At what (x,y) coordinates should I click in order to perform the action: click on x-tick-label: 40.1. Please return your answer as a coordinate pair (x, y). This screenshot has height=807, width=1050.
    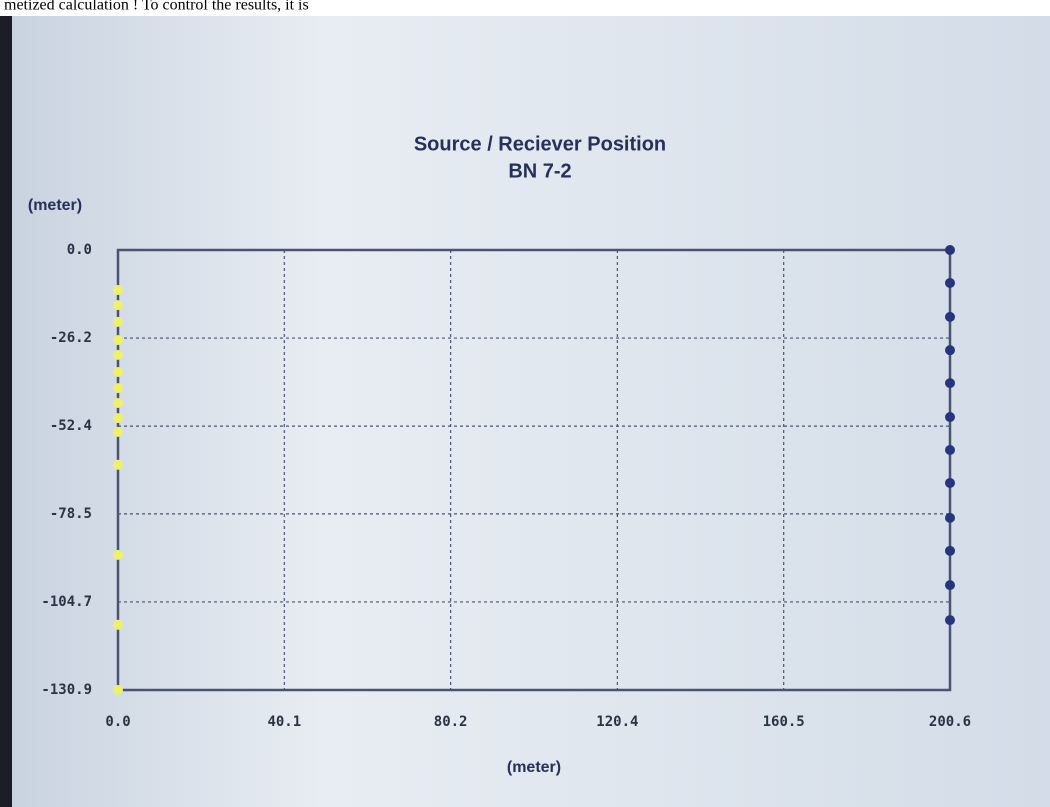
    Looking at the image, I should click on (284, 722).